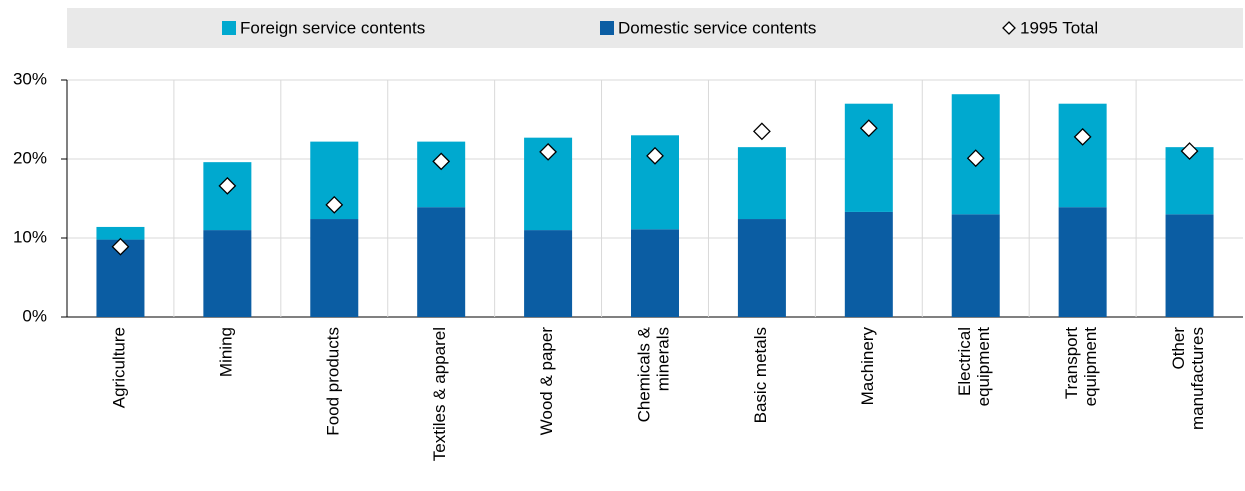 This screenshot has height=491, width=1245. I want to click on x-tick-label: Basic metals, so click(760, 375).